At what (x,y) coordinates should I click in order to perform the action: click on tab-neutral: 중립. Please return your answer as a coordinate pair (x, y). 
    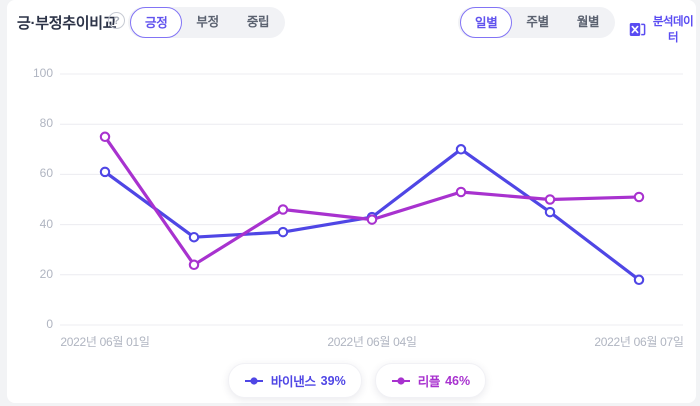
    Looking at the image, I should click on (258, 22).